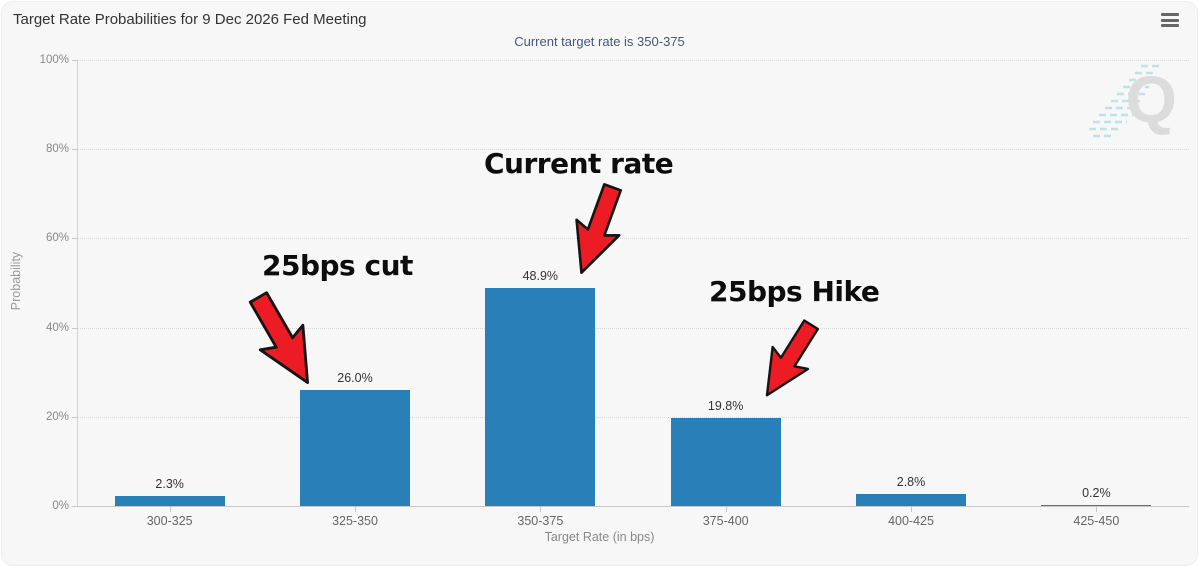  What do you see at coordinates (169, 521) in the screenshot?
I see `x-category-label: 300-325` at bounding box center [169, 521].